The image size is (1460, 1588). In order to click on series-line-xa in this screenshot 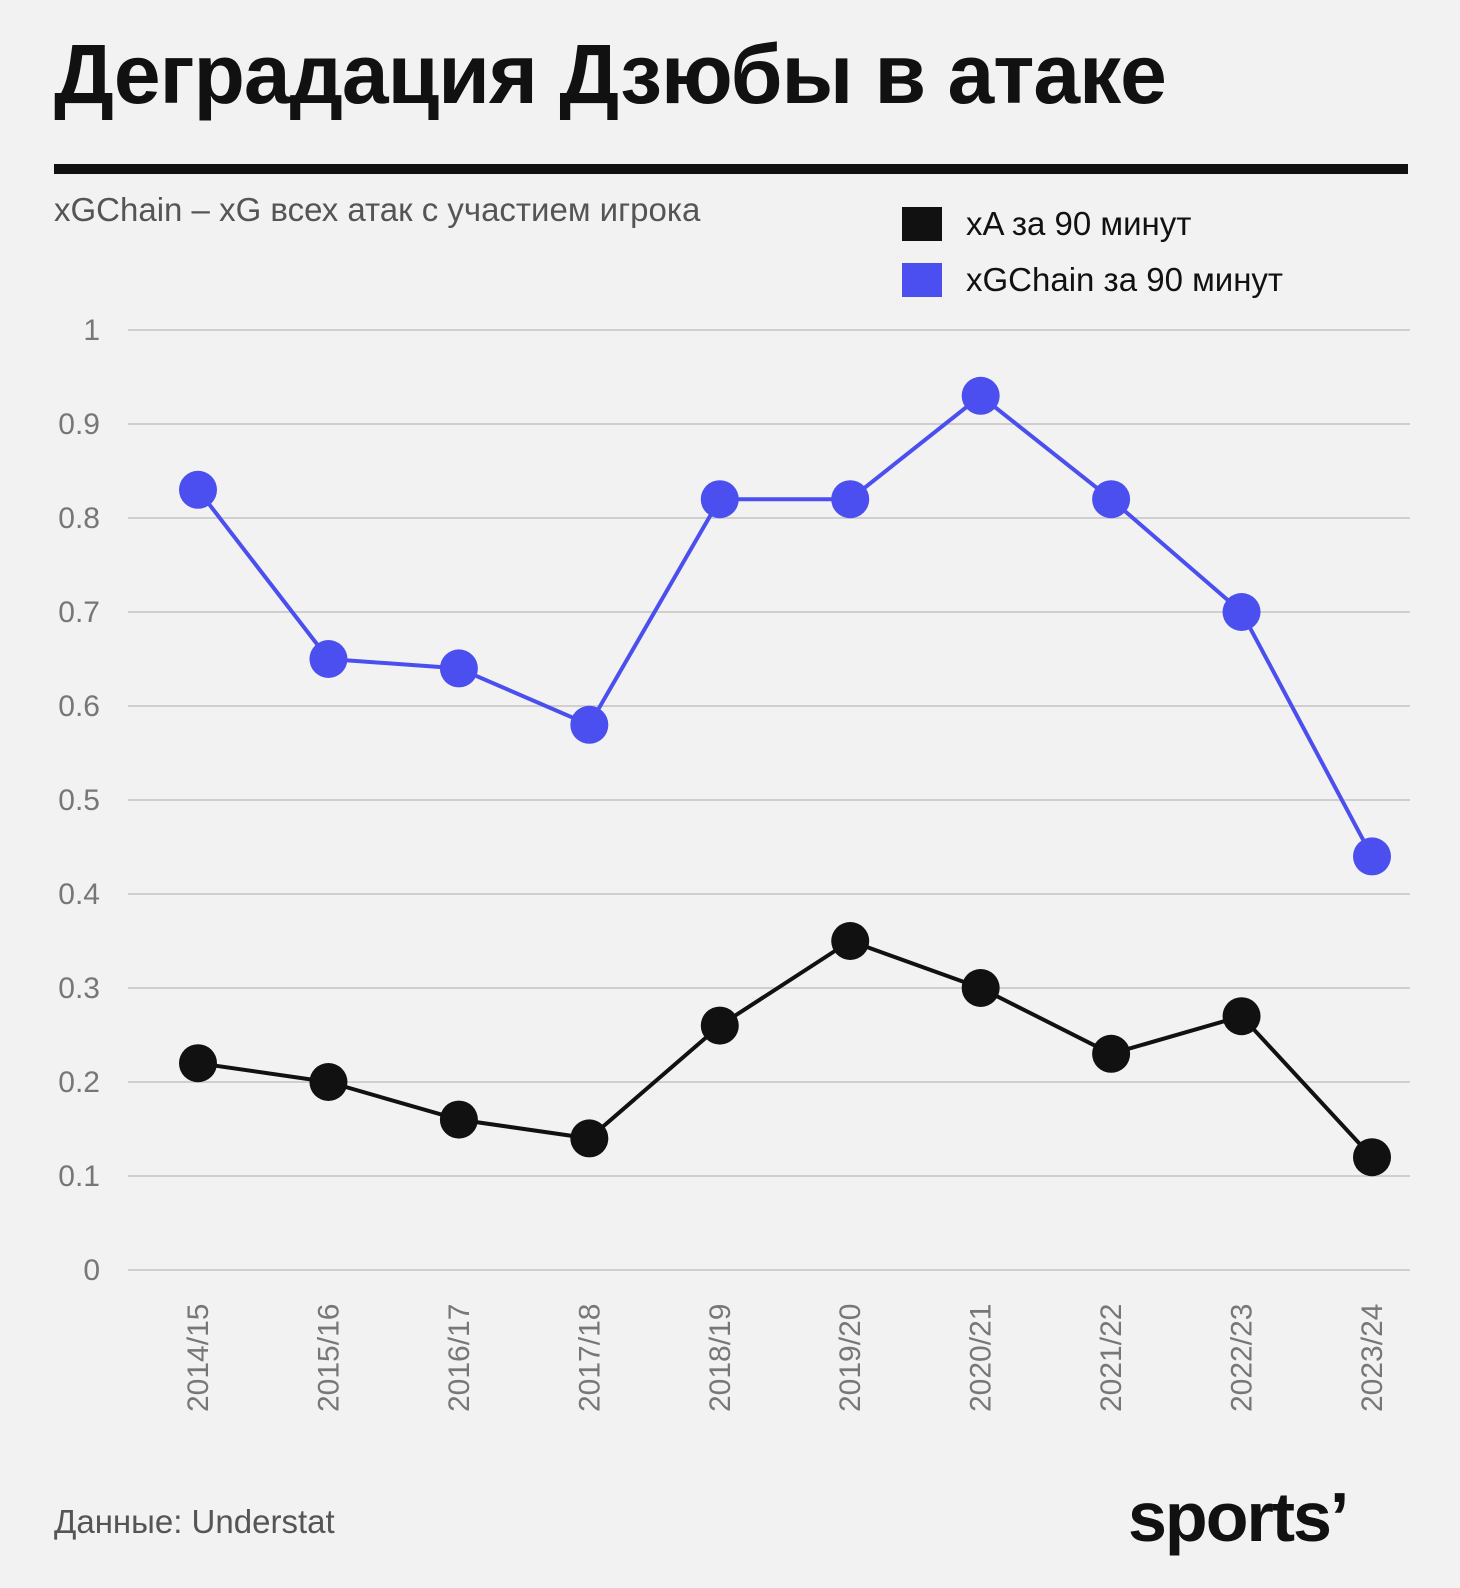, I will do `click(785, 1049)`.